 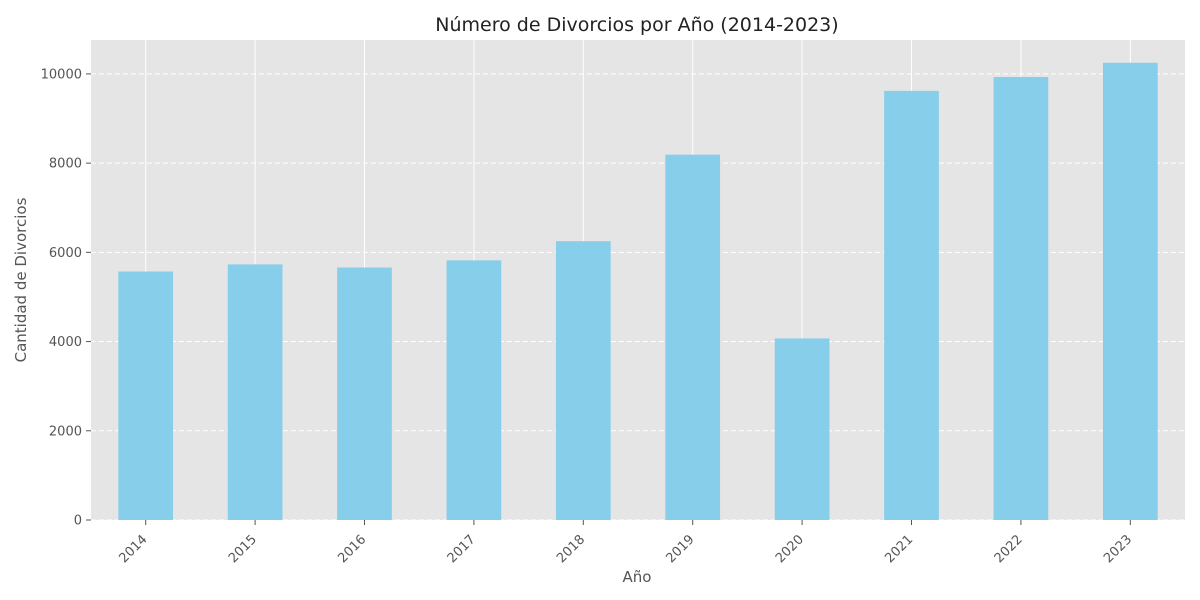 What do you see at coordinates (1021, 298) in the screenshot?
I see `bar-2022` at bounding box center [1021, 298].